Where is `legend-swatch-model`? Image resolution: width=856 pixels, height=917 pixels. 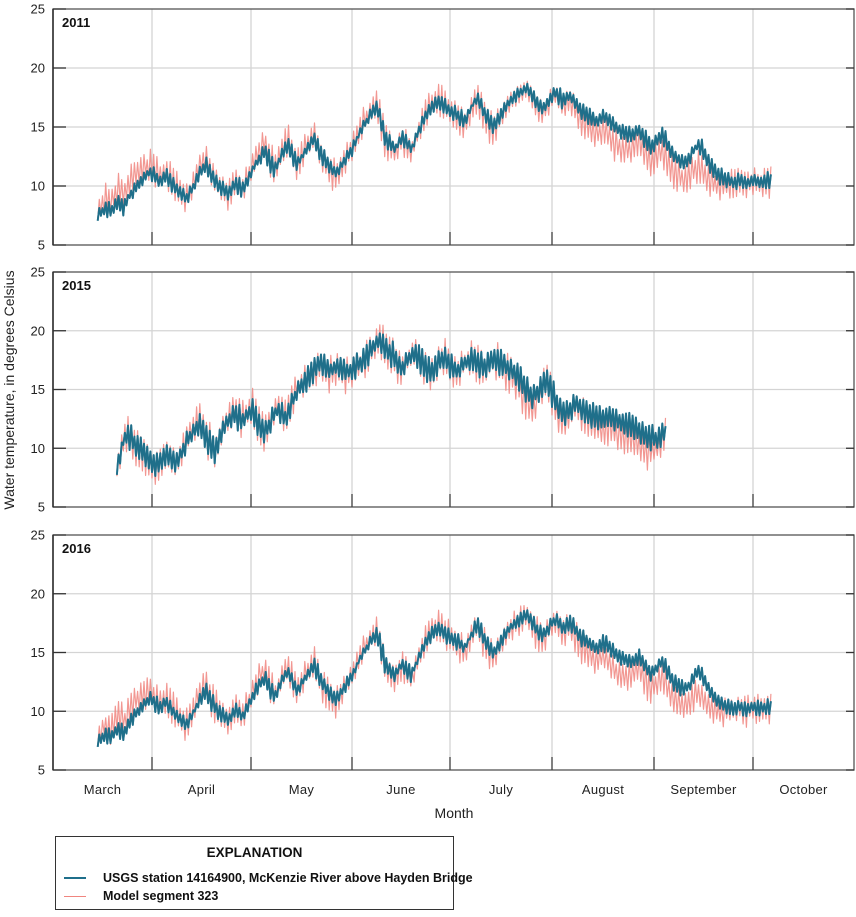
legend-swatch-model is located at coordinates (75, 896).